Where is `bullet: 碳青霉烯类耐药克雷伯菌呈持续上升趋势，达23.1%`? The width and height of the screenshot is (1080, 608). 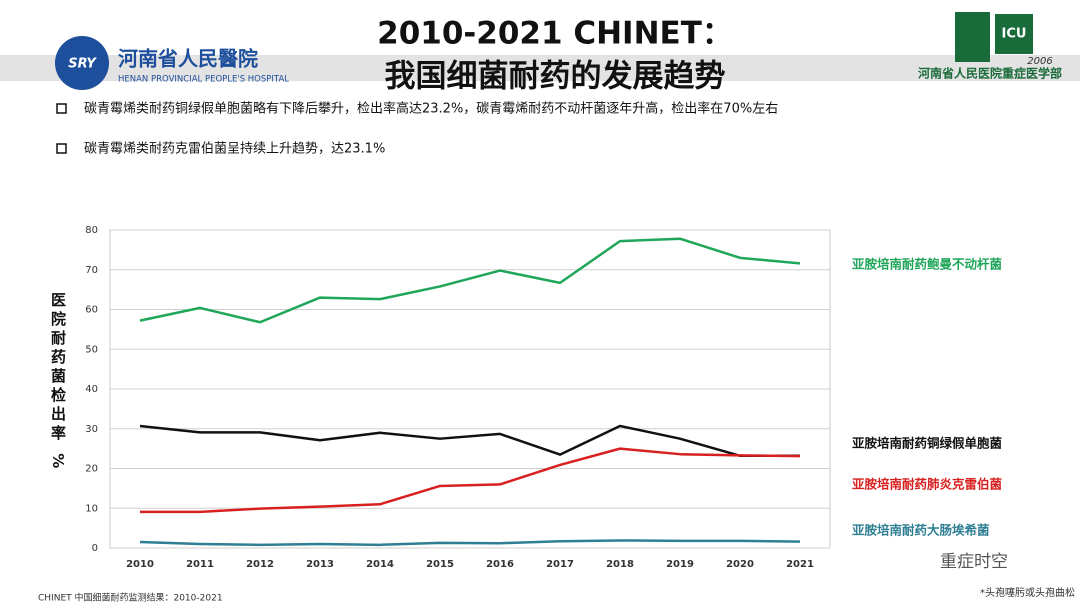 bullet: 碳青霉烯类耐药克雷伯菌呈持续上升趋势，达23.1% is located at coordinates (234, 149).